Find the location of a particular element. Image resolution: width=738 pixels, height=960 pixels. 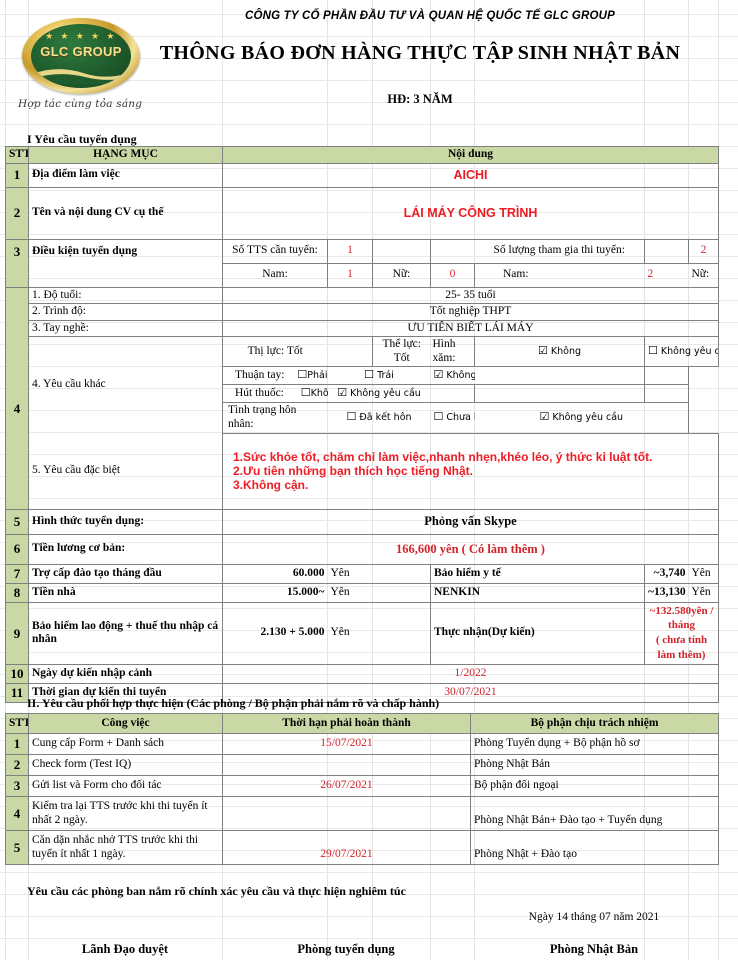

marital-option-single: ☐ Chưa kết hôn is located at coordinates (452, 418).